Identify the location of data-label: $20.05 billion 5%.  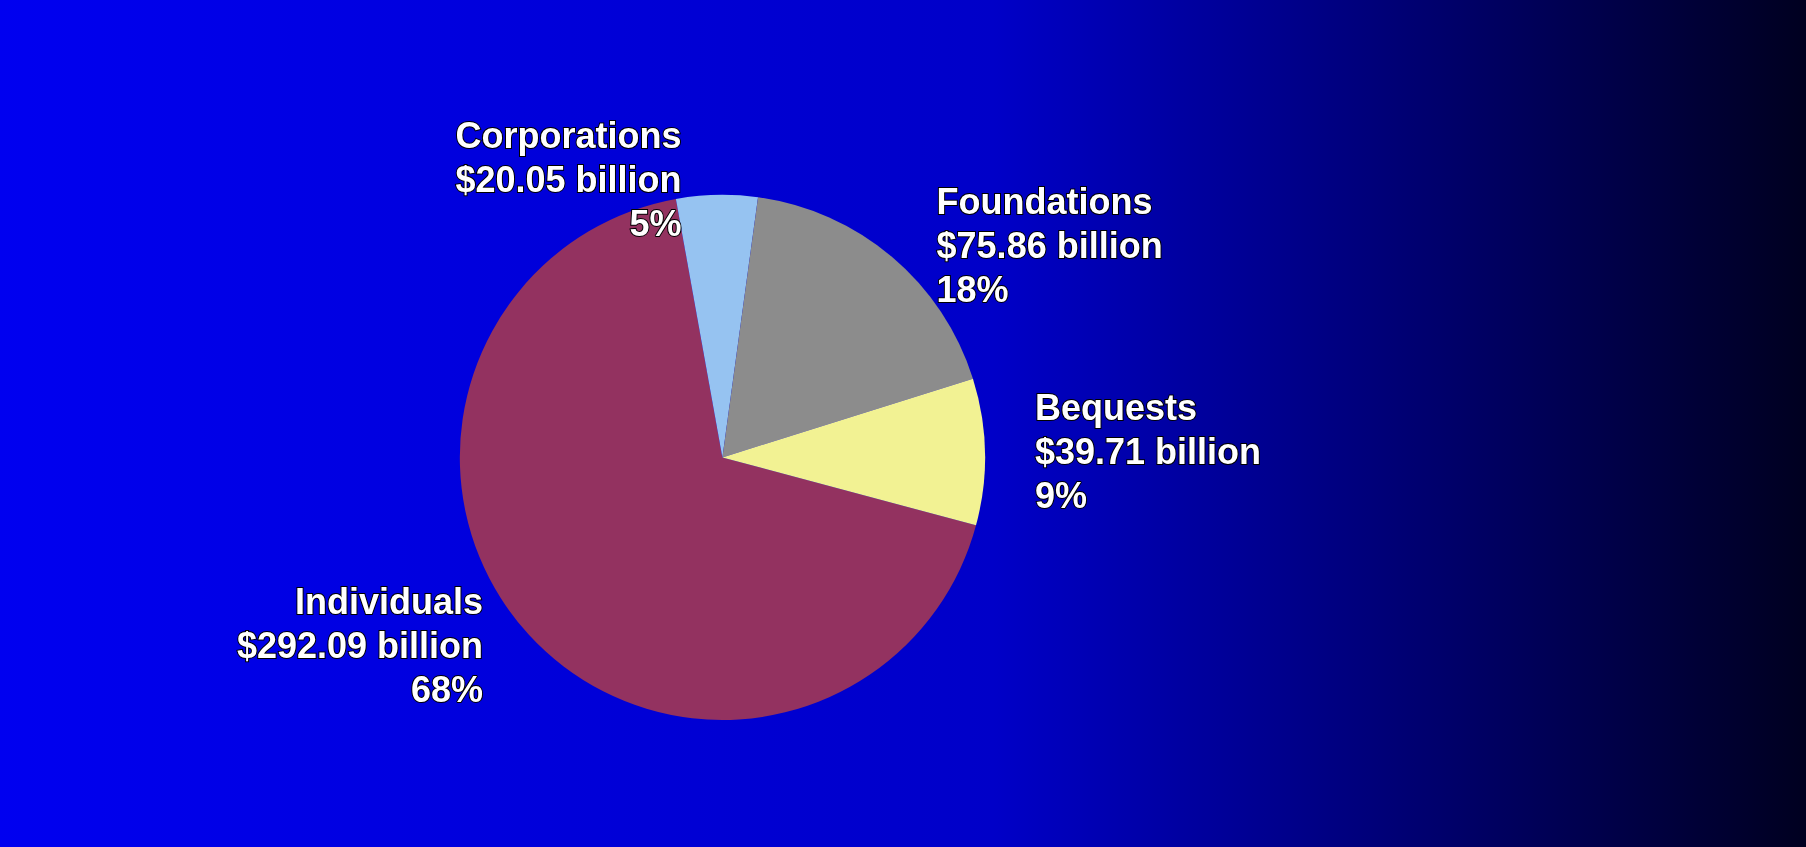
(568, 202).